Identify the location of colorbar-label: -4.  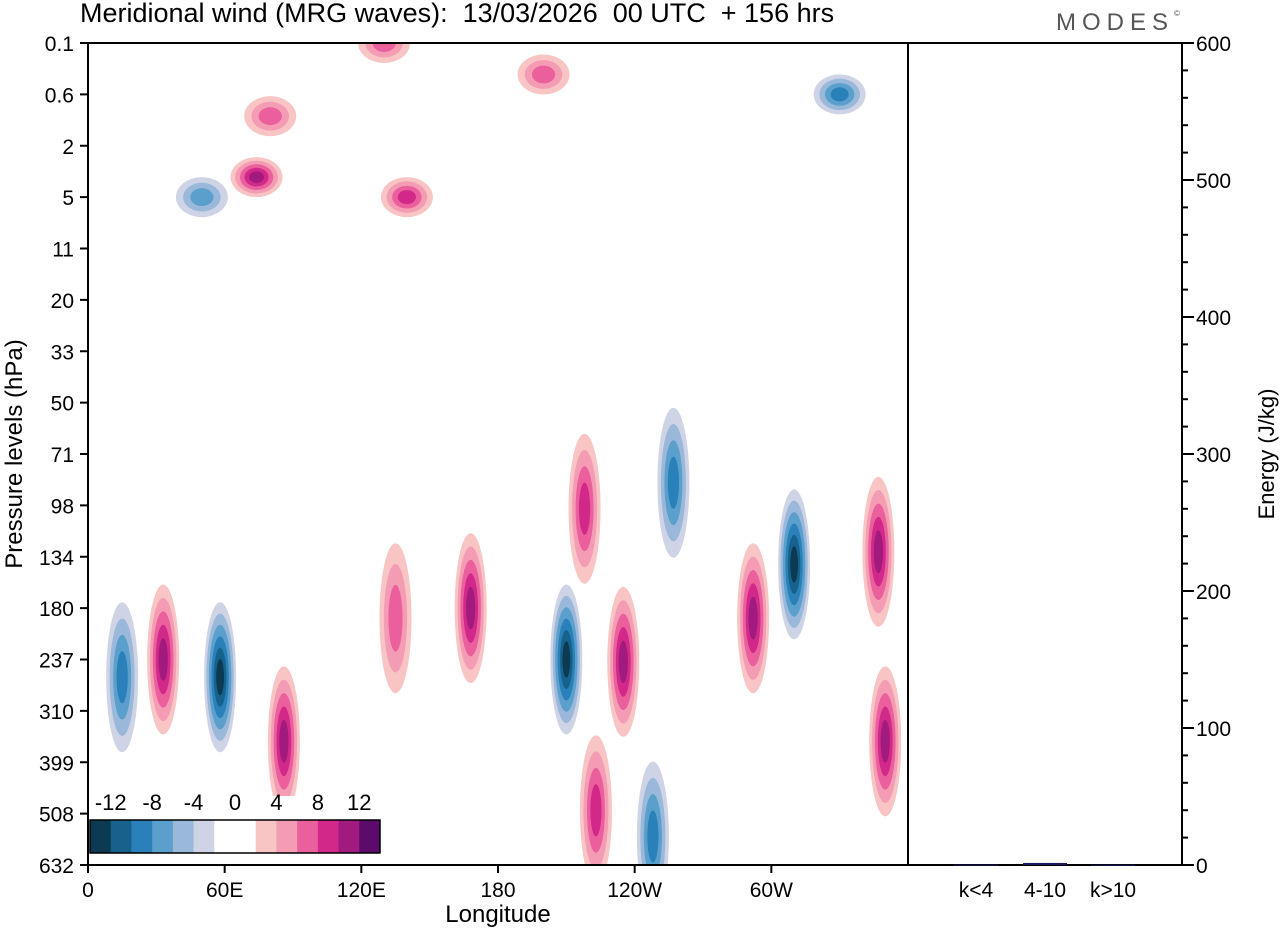
(194, 802).